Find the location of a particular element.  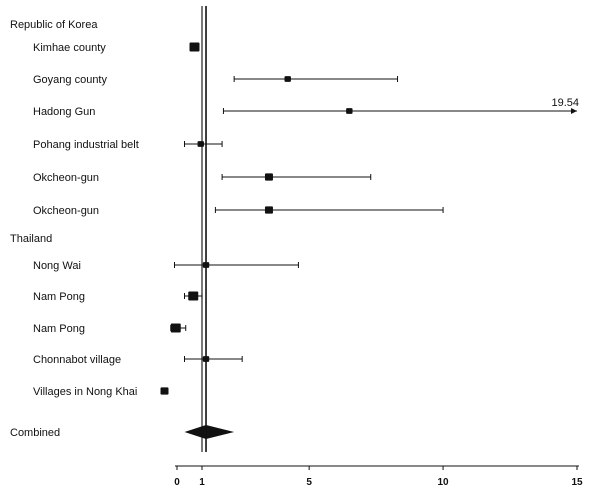

ci-upper-label: 19.54 is located at coordinates (565, 103).